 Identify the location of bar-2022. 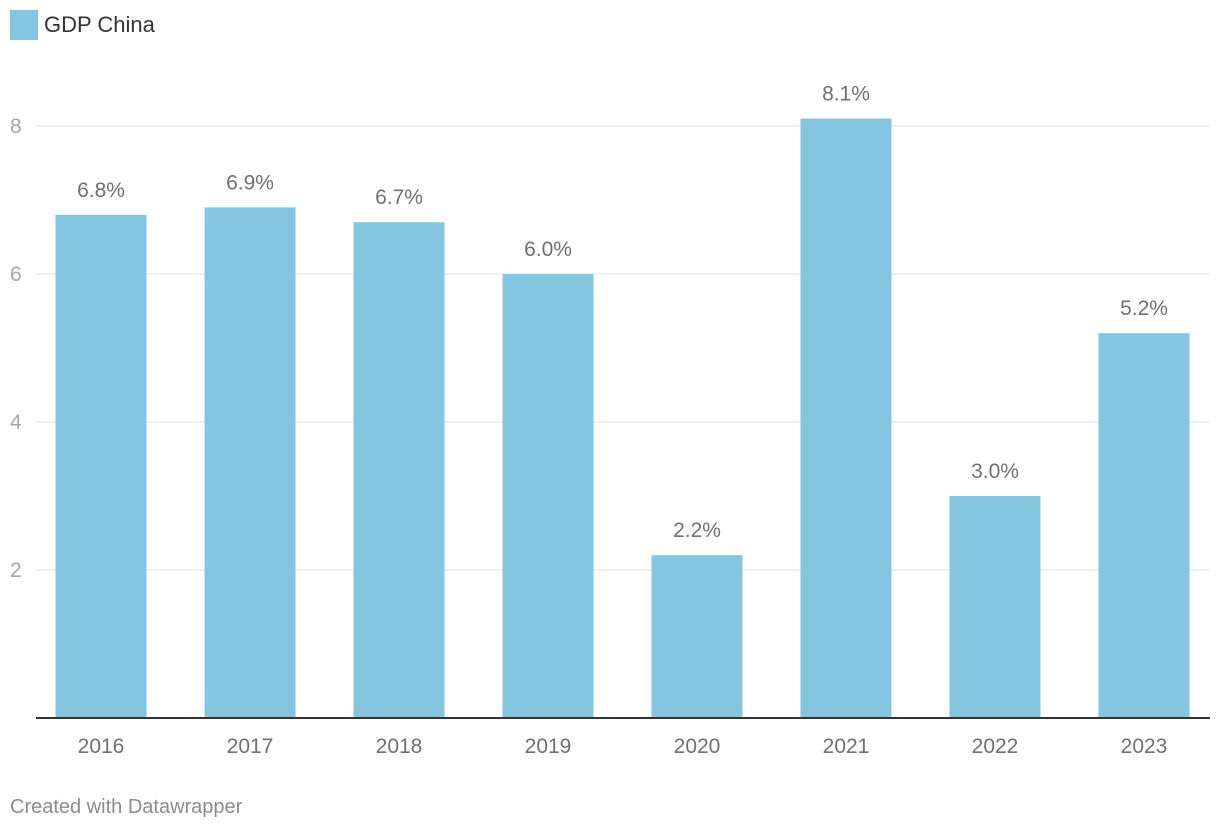
(995, 607).